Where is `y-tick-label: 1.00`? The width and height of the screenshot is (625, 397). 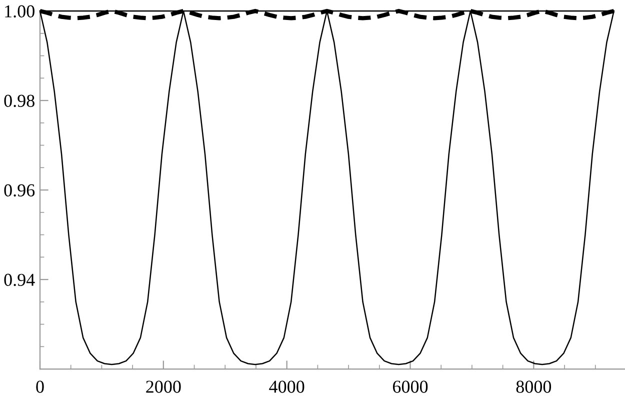 y-tick-label: 1.00 is located at coordinates (19, 11).